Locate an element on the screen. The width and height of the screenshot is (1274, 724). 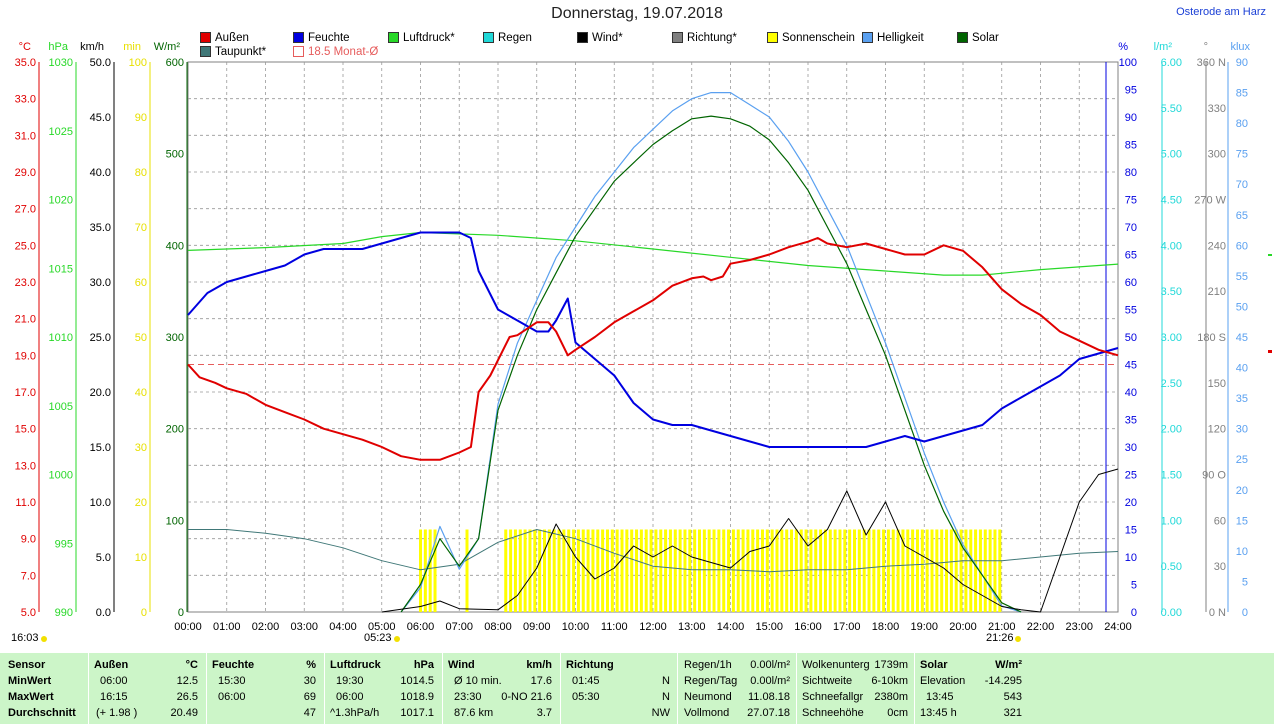
sunshine-tick: 40 is located at coordinates (141, 393).